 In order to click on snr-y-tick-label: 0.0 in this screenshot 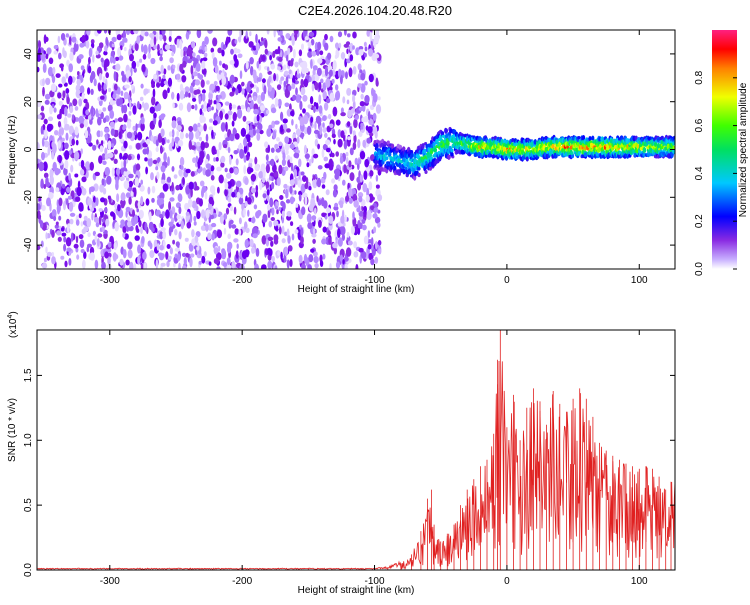, I will do `click(28, 570)`.